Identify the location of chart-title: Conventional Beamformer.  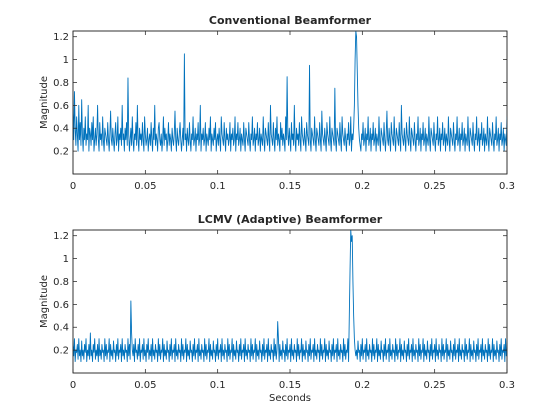
(290, 20).